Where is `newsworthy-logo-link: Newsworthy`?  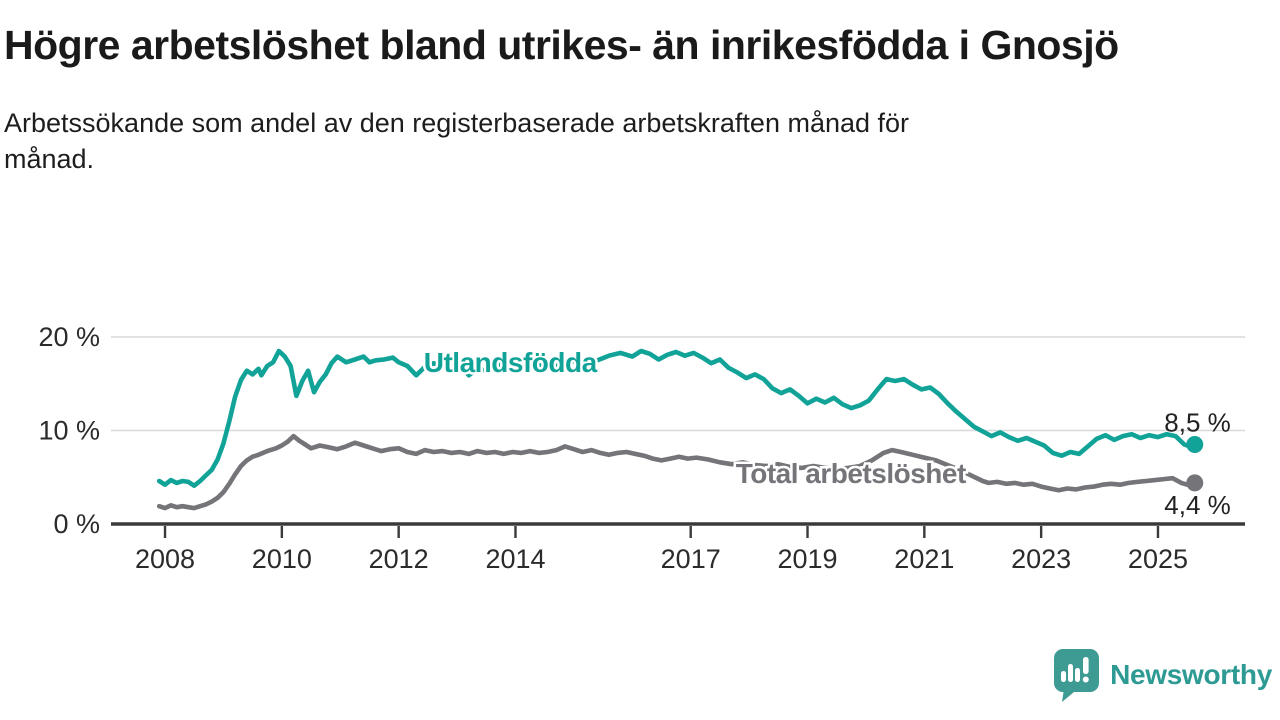
newsworthy-logo-link: Newsworthy is located at coordinates (1162, 675).